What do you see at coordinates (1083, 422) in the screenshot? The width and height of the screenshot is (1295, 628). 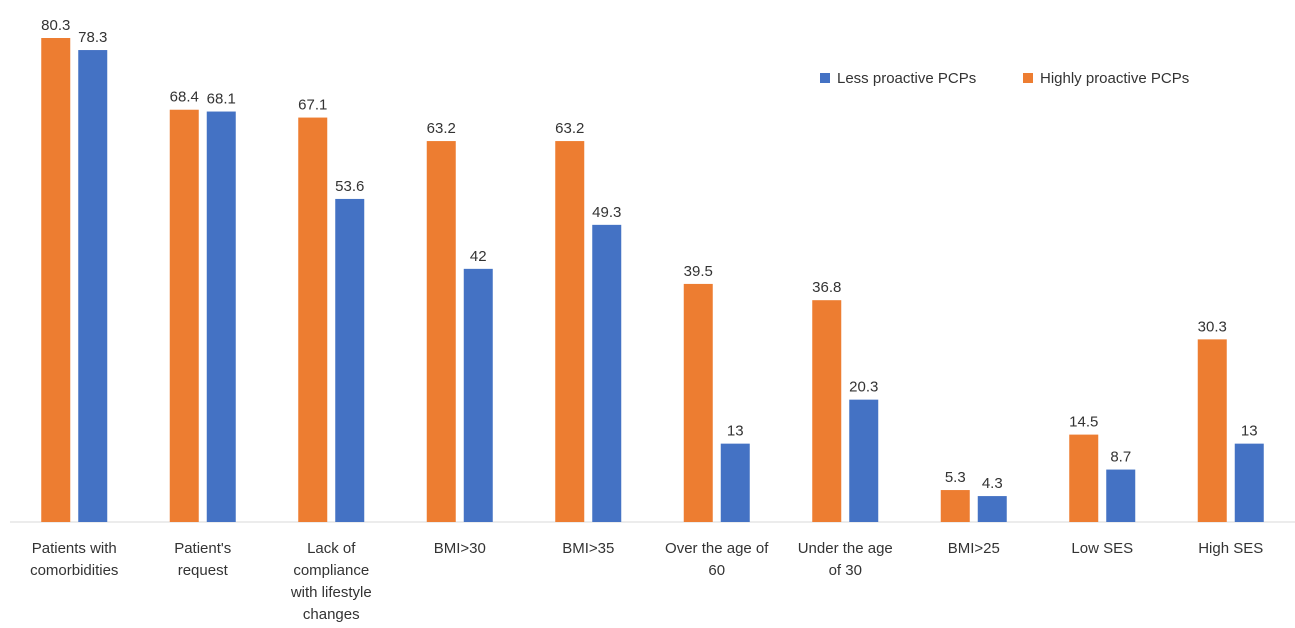 I see `data-label-highly-8: 14.5` at bounding box center [1083, 422].